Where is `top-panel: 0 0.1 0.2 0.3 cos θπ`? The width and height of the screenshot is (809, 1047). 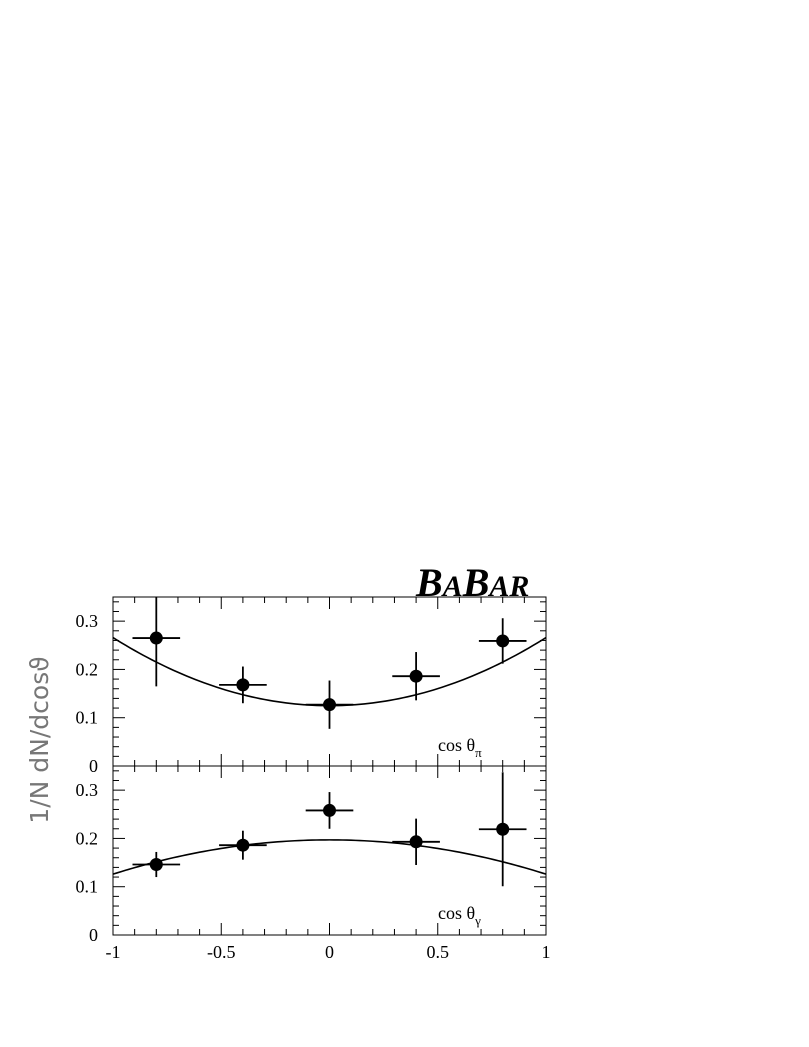 top-panel: 0 0.1 0.2 0.3 cos θπ is located at coordinates (311, 686).